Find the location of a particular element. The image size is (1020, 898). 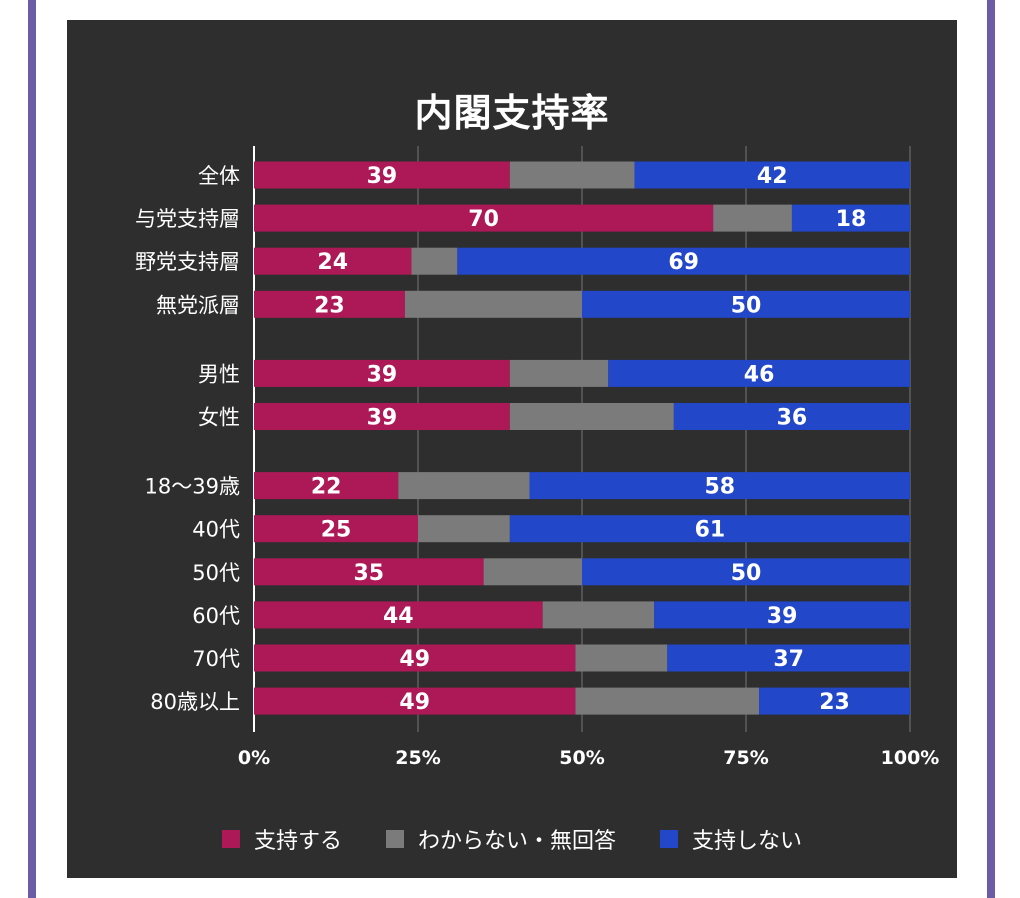

data-label: 36 is located at coordinates (792, 418).